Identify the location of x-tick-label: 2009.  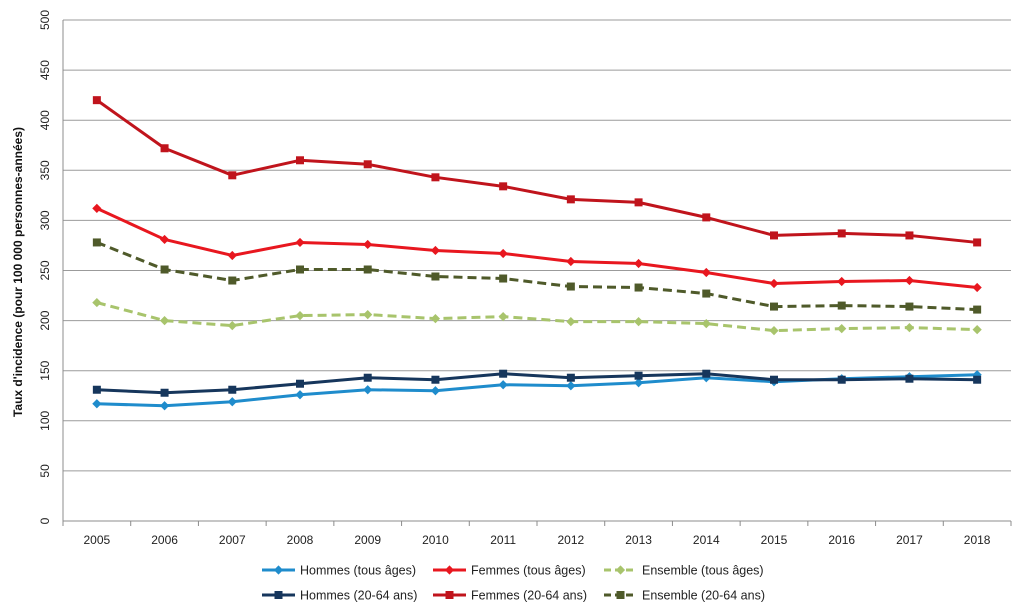
(367, 540).